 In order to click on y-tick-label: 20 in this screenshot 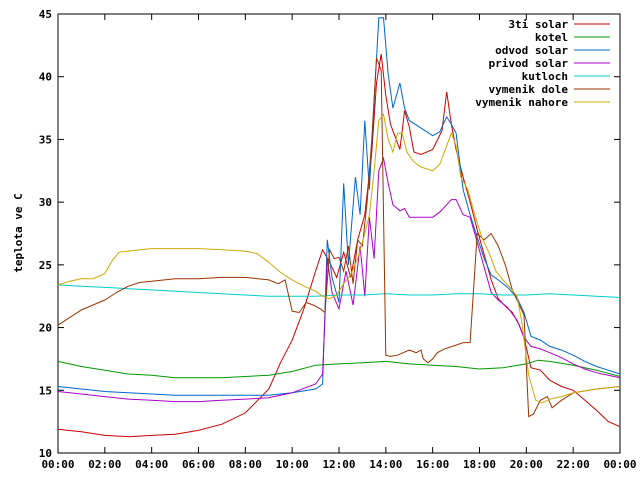, I will do `click(45, 328)`.